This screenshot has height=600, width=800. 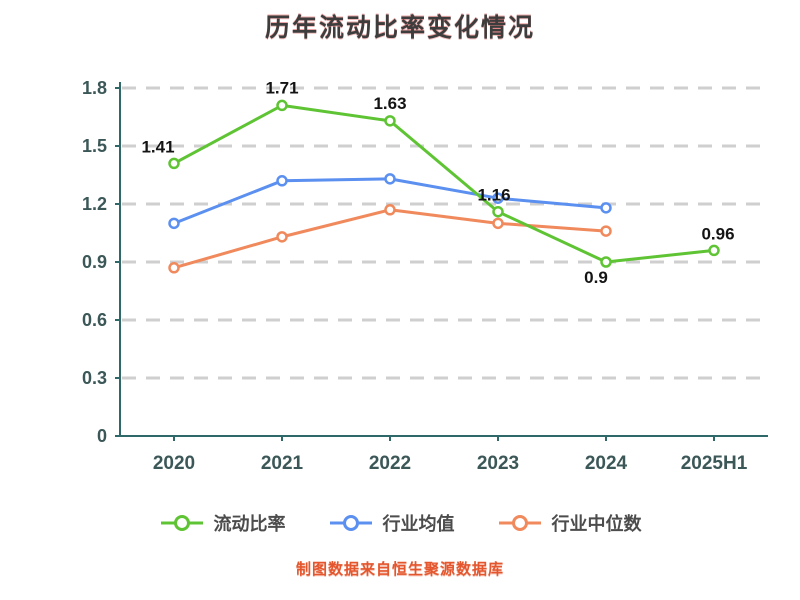 I want to click on y-tick-label: 0.6, so click(x=94, y=320).